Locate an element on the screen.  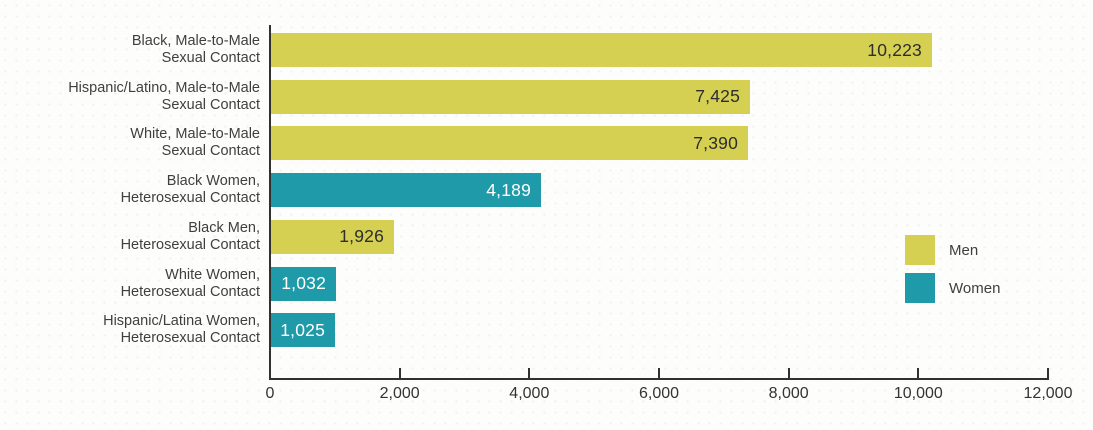
chart-row: White, Male-to-Male Sexual Contact 7,390 is located at coordinates (546, 143).